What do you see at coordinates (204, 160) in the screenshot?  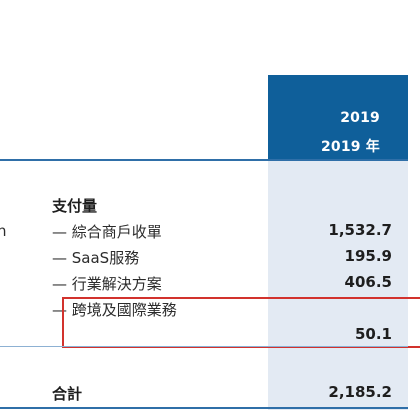 I see `table-top-rule` at bounding box center [204, 160].